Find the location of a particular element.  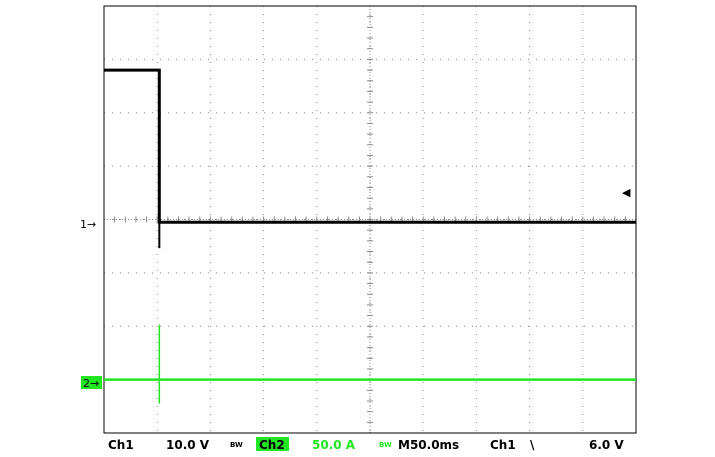

ch2-label: Ch2 is located at coordinates (272, 445).